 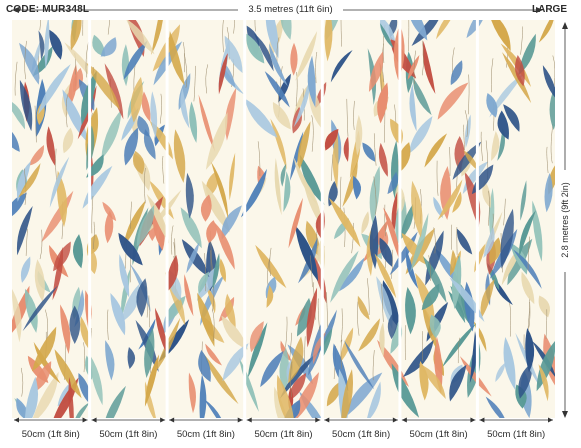 I want to click on panel-dimension-lines, so click(x=283, y=420).